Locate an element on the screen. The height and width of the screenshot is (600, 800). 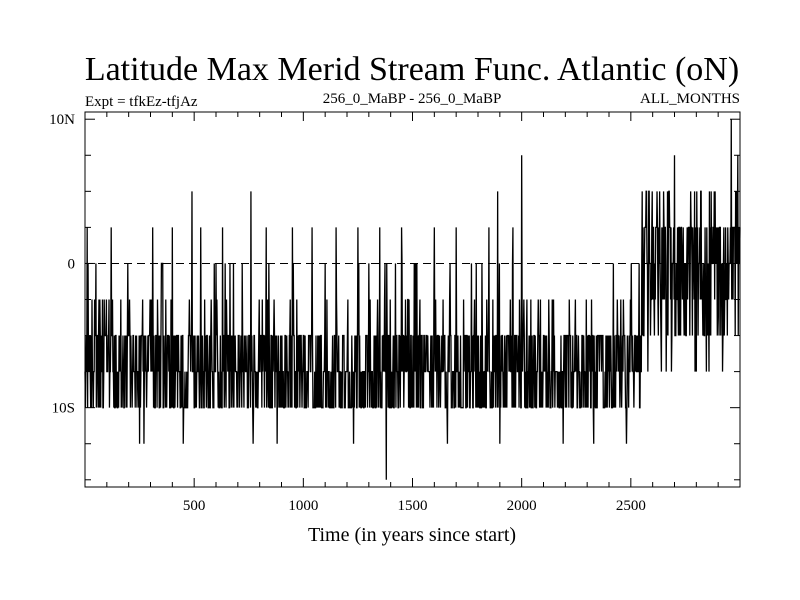
x-tick-label: 1000 is located at coordinates (303, 506).